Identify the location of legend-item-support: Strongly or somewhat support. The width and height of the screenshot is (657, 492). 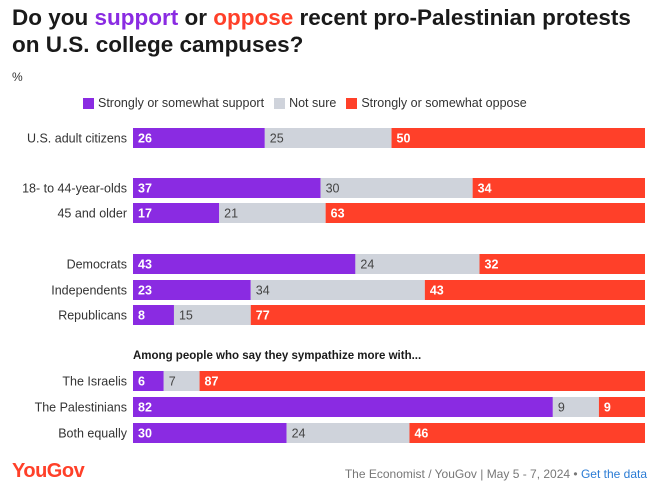
(173, 103).